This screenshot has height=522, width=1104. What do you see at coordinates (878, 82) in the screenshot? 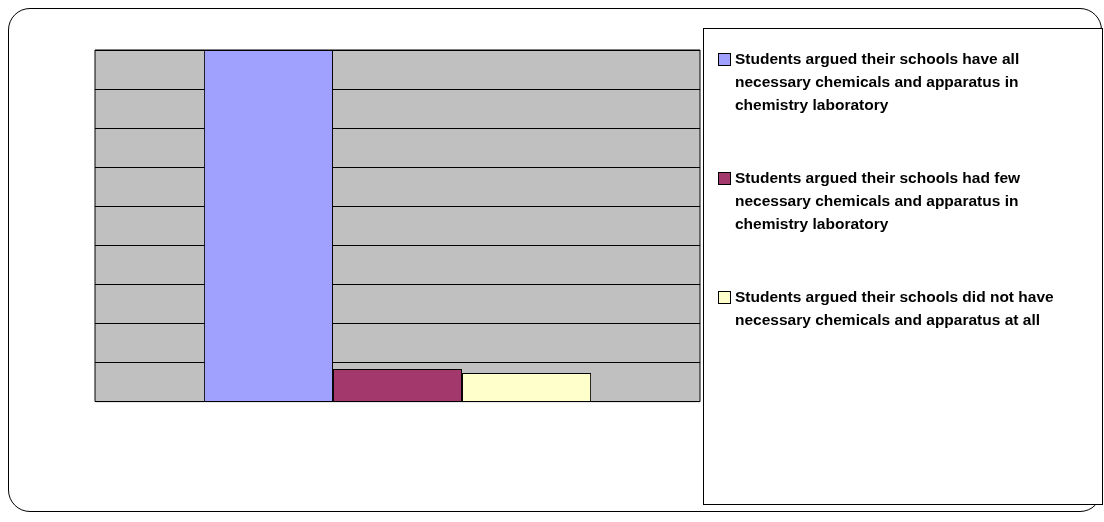
I see `legend-label: Students argued their schools have all necessary chemicals and apparatus in chemistry laboratory` at bounding box center [878, 82].